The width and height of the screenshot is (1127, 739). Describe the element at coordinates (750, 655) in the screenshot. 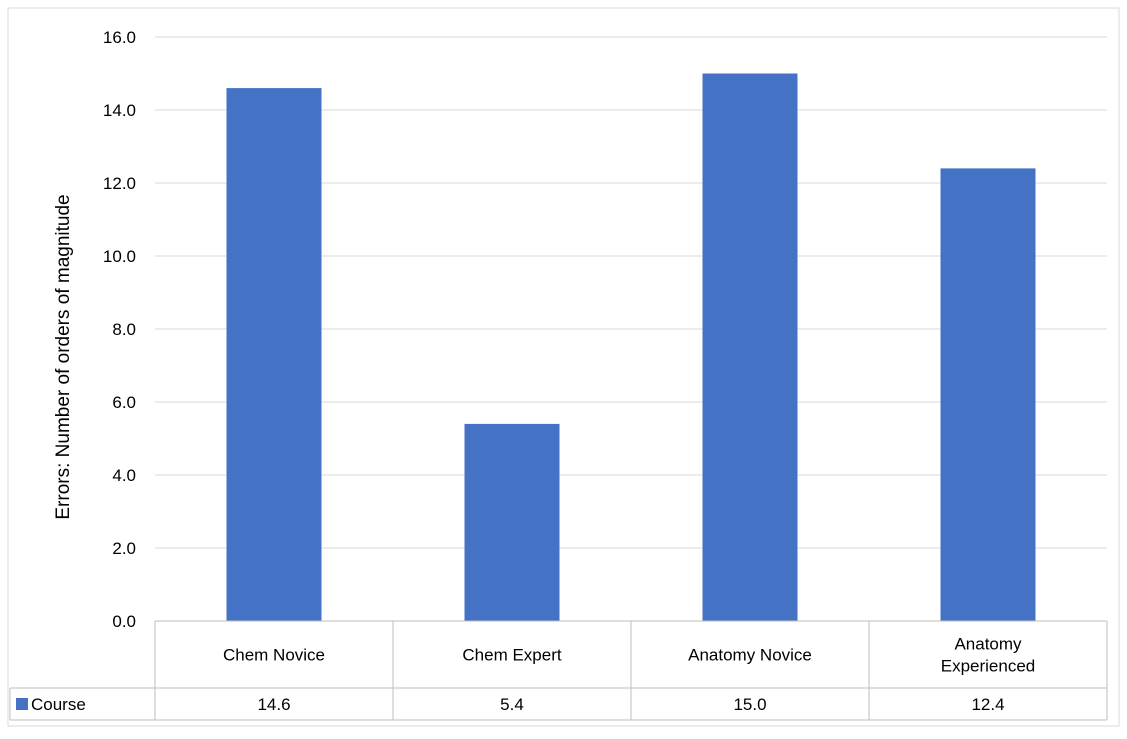

I see `category-label: Anatomy Novice` at that location.